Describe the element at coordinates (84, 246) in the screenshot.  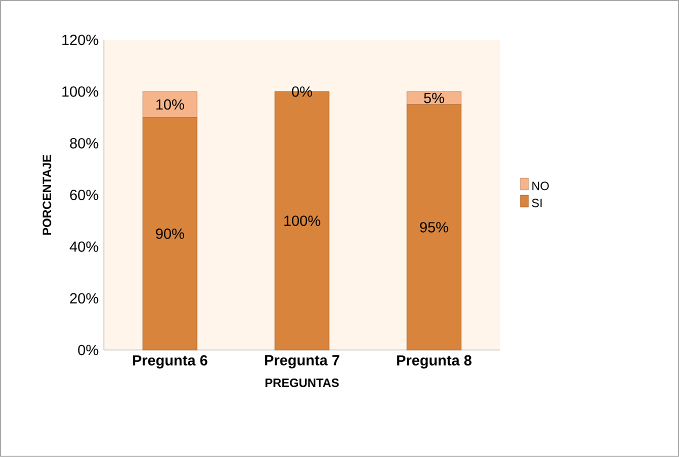
I see `y-tick-label: 40%` at that location.